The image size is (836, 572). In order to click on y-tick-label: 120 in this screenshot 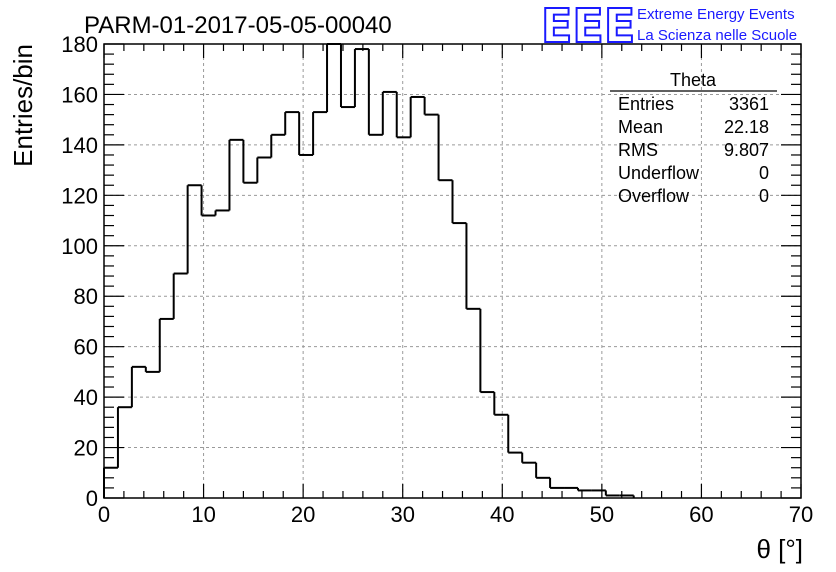, I will do `click(79, 195)`.